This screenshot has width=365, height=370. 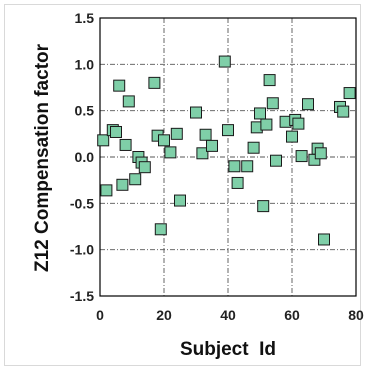 I want to click on x-tick-labels: 0 20 40 60 80, so click(x=230, y=315).